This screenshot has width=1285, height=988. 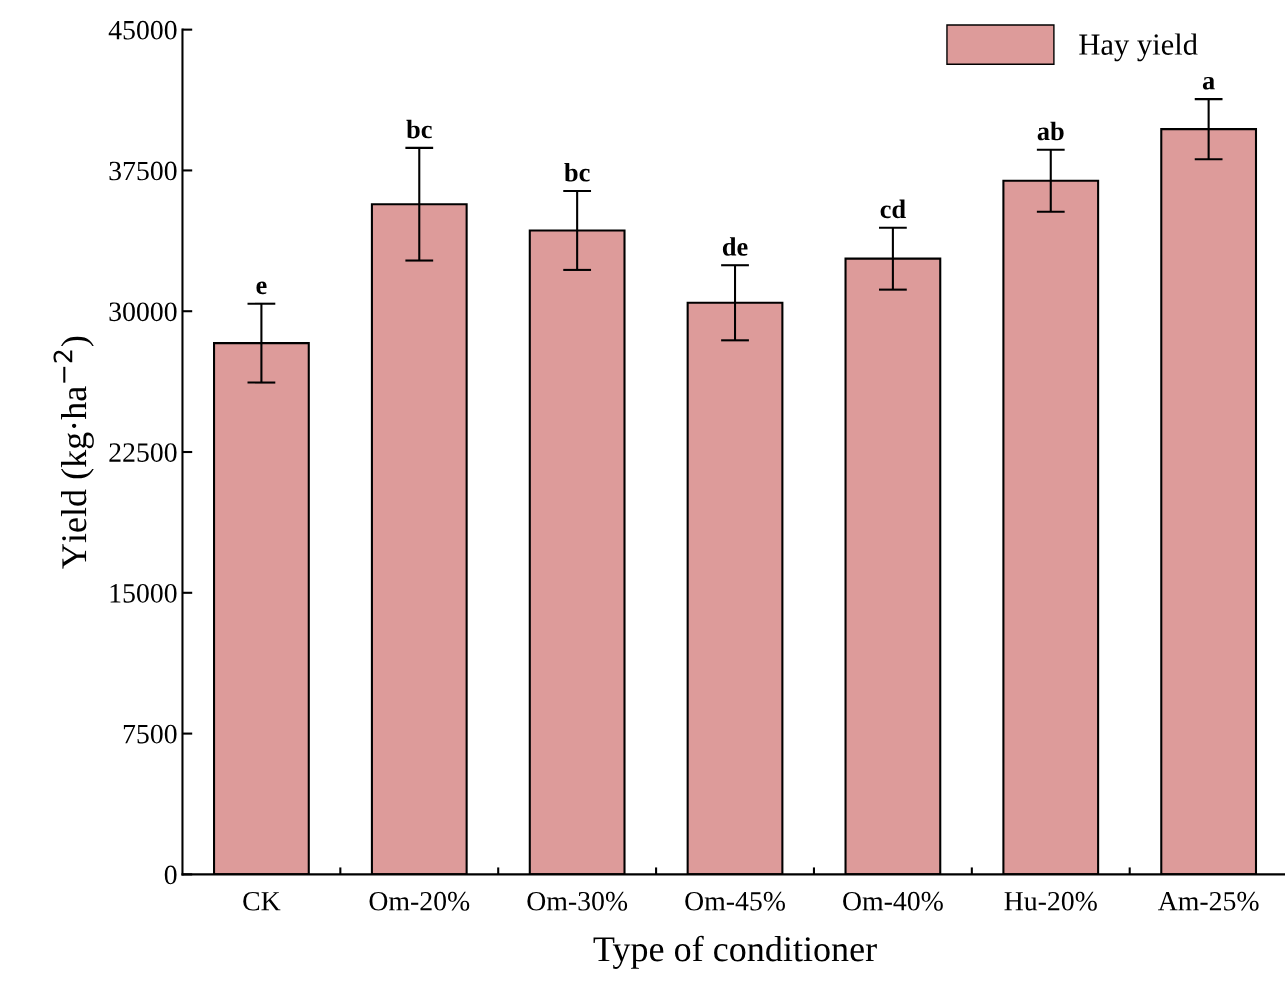 What do you see at coordinates (143, 312) in the screenshot?
I see `y-tick-label: 30000` at bounding box center [143, 312].